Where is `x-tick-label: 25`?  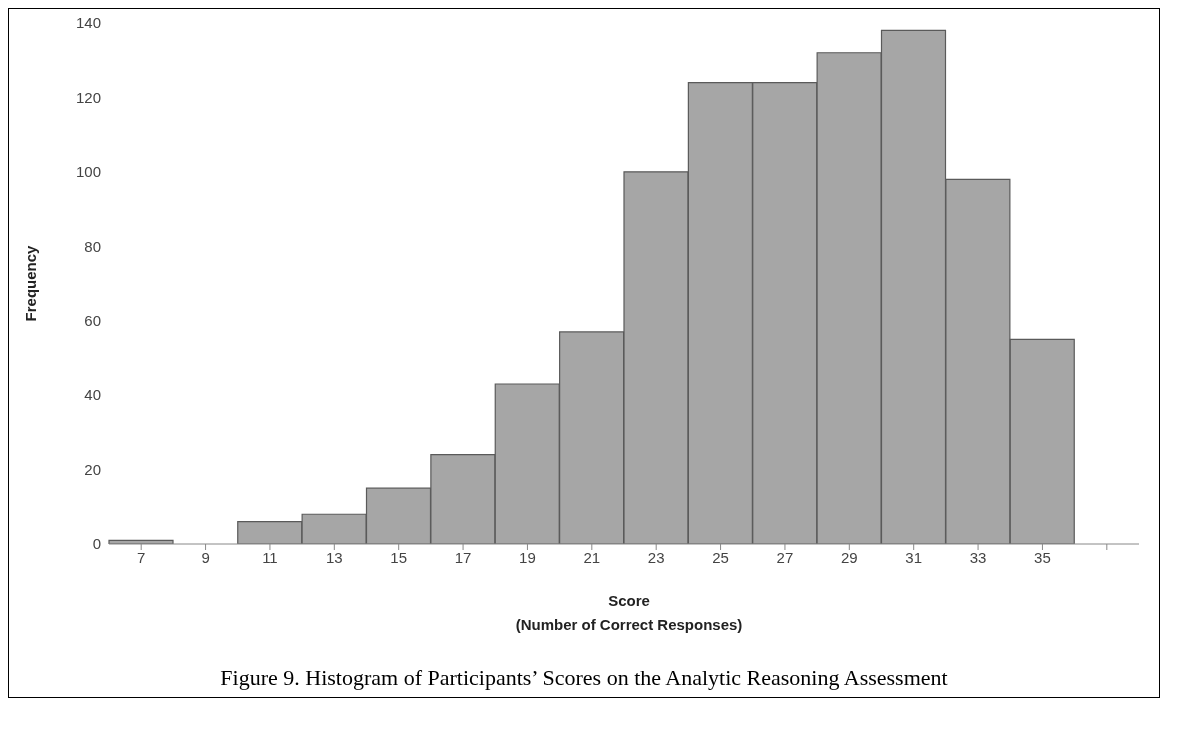
x-tick-label: 25 is located at coordinates (720, 557).